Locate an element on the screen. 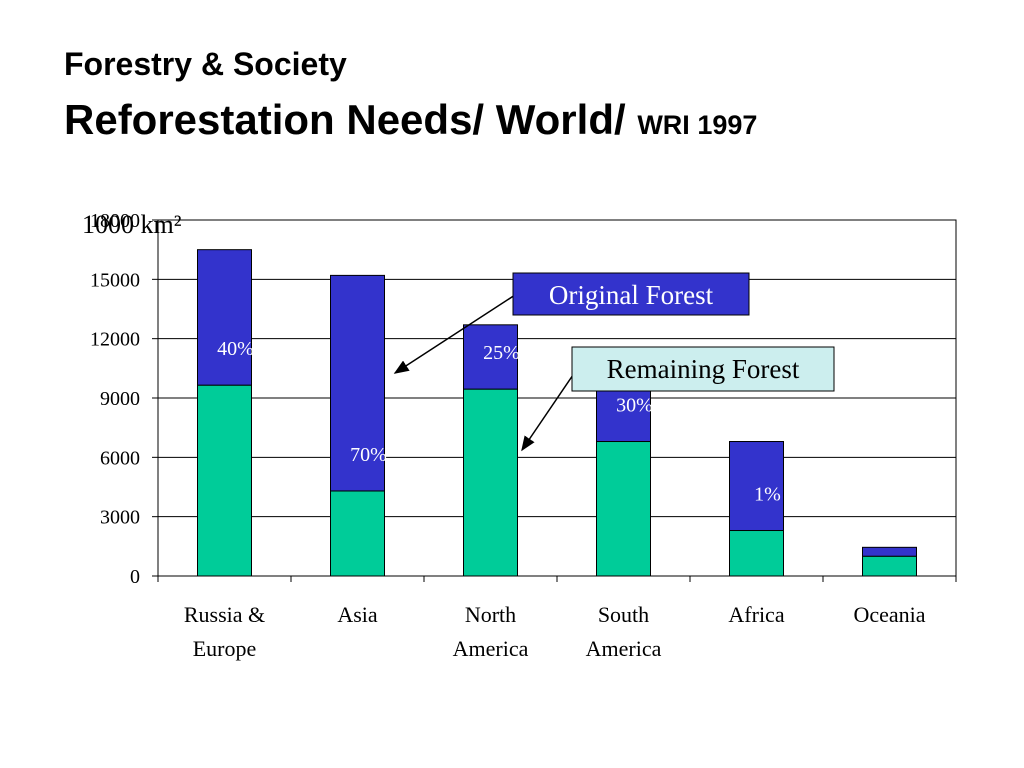  bar-label: 1% is located at coordinates (767, 495).